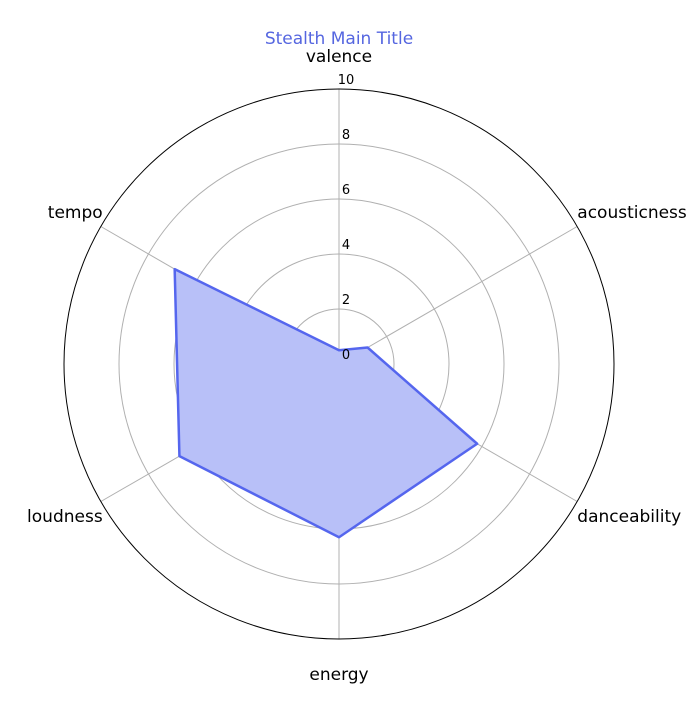 This screenshot has width=695, height=721. I want to click on tick-label-2: 4, so click(346, 245).